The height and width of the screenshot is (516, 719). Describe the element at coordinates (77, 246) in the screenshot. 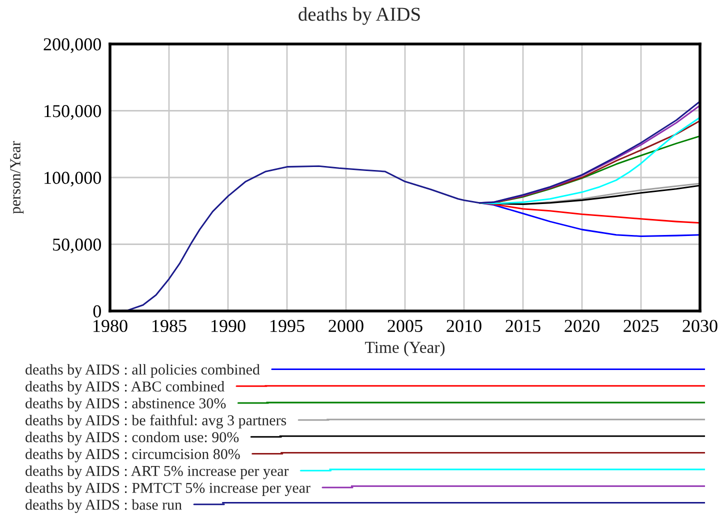

I see `y-tick-label: 50,000` at that location.